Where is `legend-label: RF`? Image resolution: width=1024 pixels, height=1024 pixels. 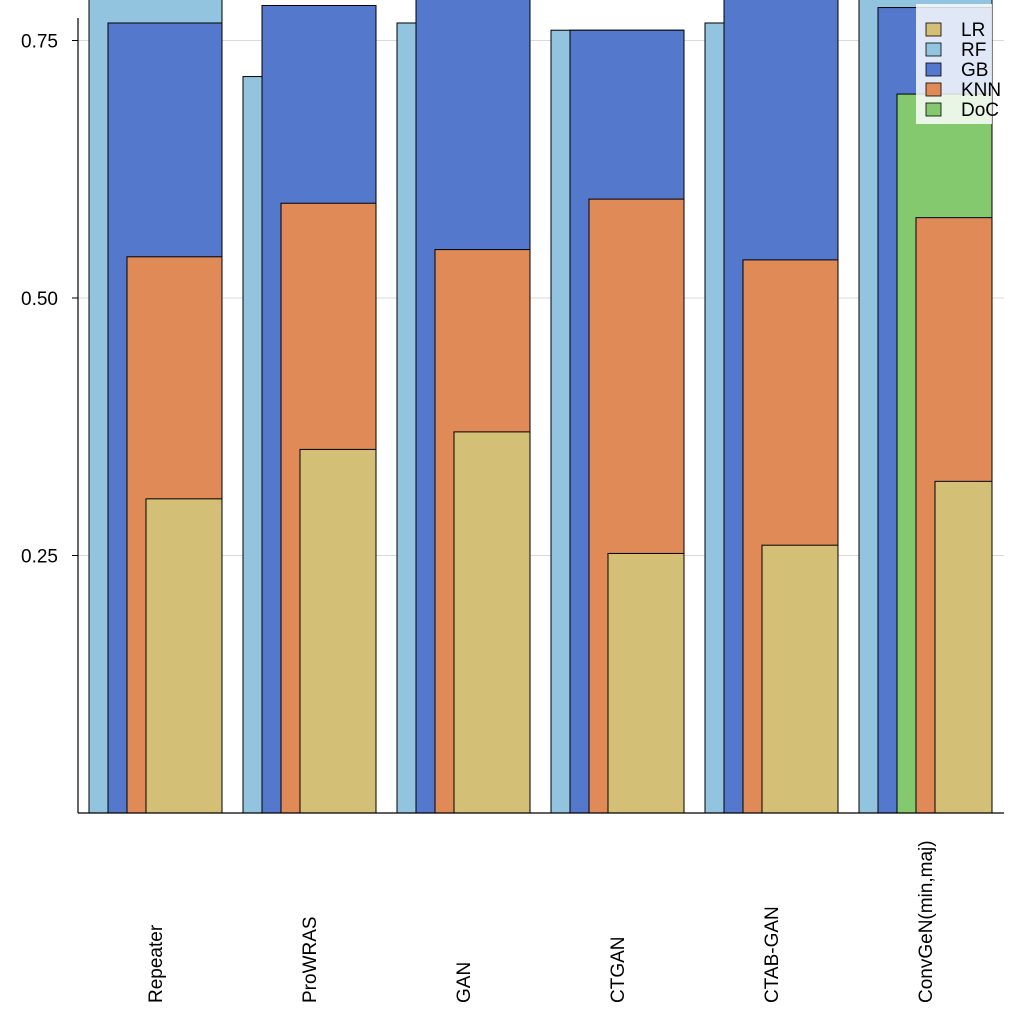 legend-label: RF is located at coordinates (973, 50).